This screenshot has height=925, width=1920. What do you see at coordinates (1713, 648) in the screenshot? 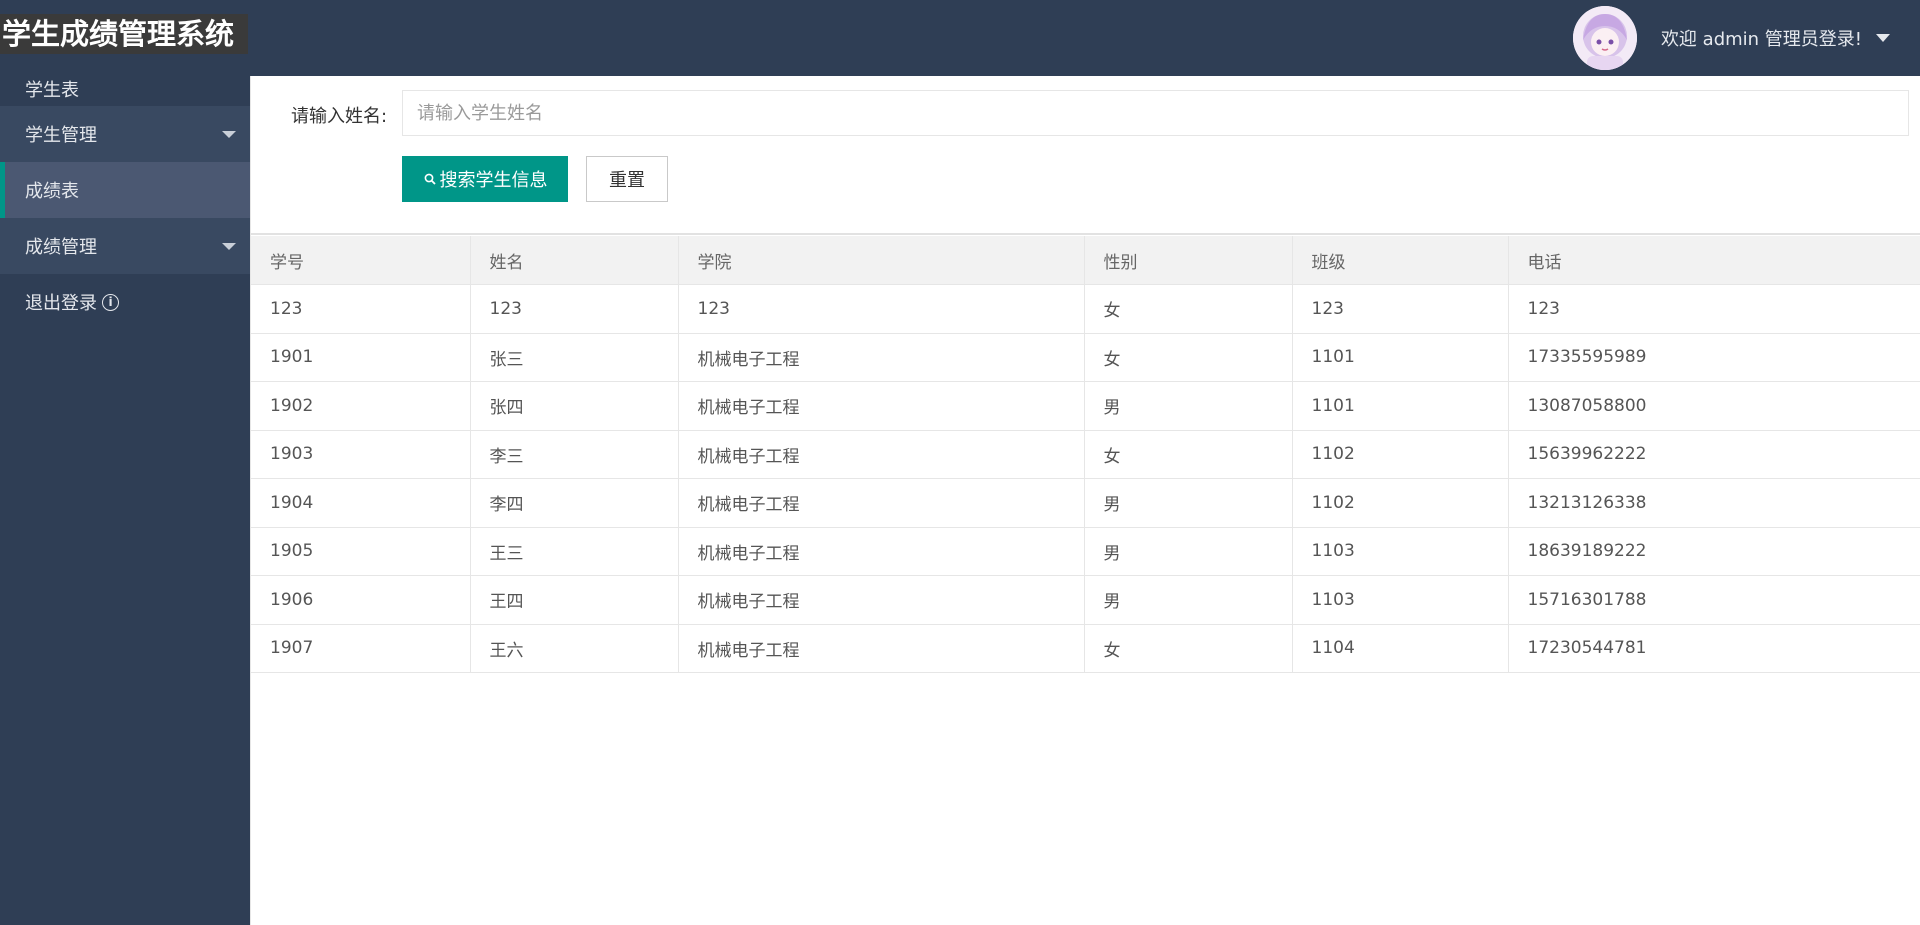
I see `table-cell: 17230544781` at bounding box center [1713, 648].